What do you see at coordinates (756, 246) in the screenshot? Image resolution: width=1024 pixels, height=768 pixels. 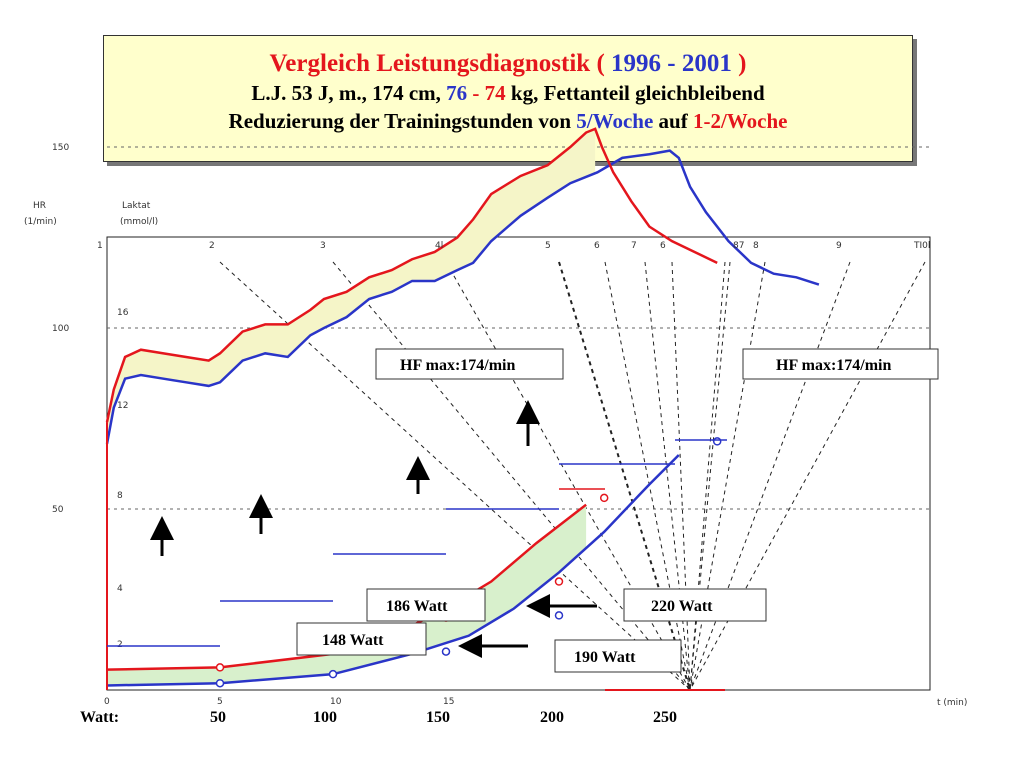 I see `stage-marker-label: 8` at bounding box center [756, 246].